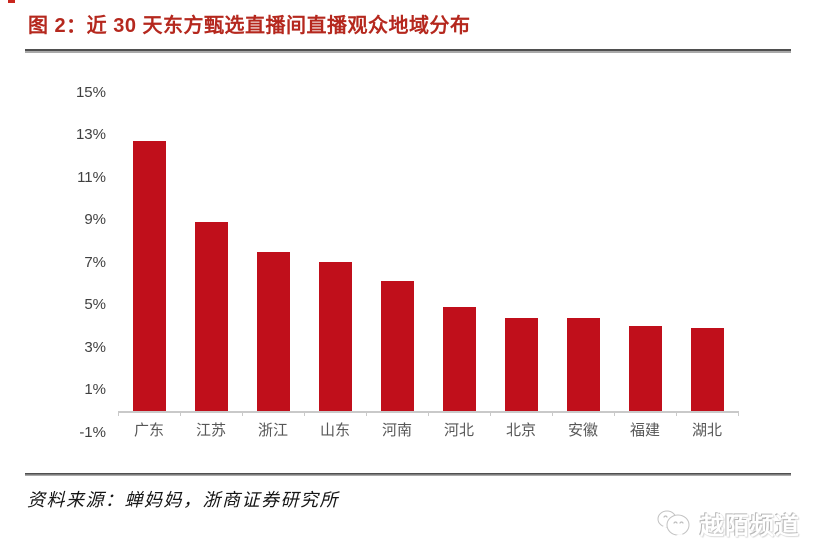 The width and height of the screenshot is (816, 558). Describe the element at coordinates (396, 430) in the screenshot. I see `x-tick-label: 河南` at that location.